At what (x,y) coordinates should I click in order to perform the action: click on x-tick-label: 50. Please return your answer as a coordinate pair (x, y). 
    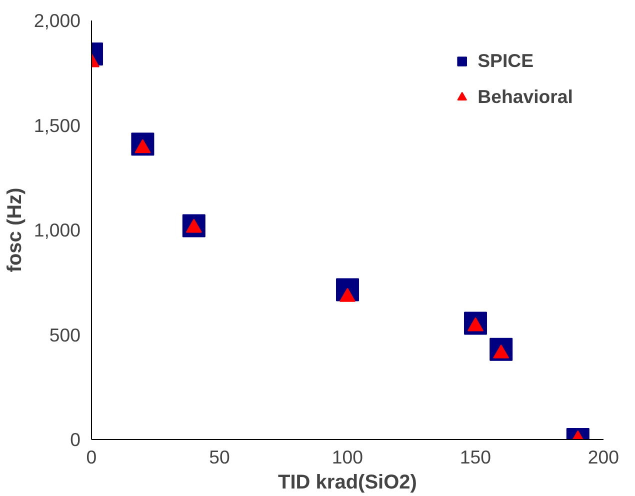
    Looking at the image, I should click on (219, 457).